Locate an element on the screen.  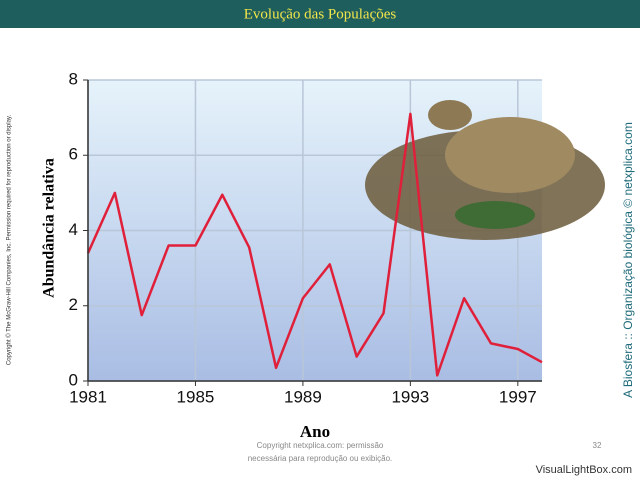
footer-copyright: Copyright netxplica.com: permissão is located at coordinates (320, 445).